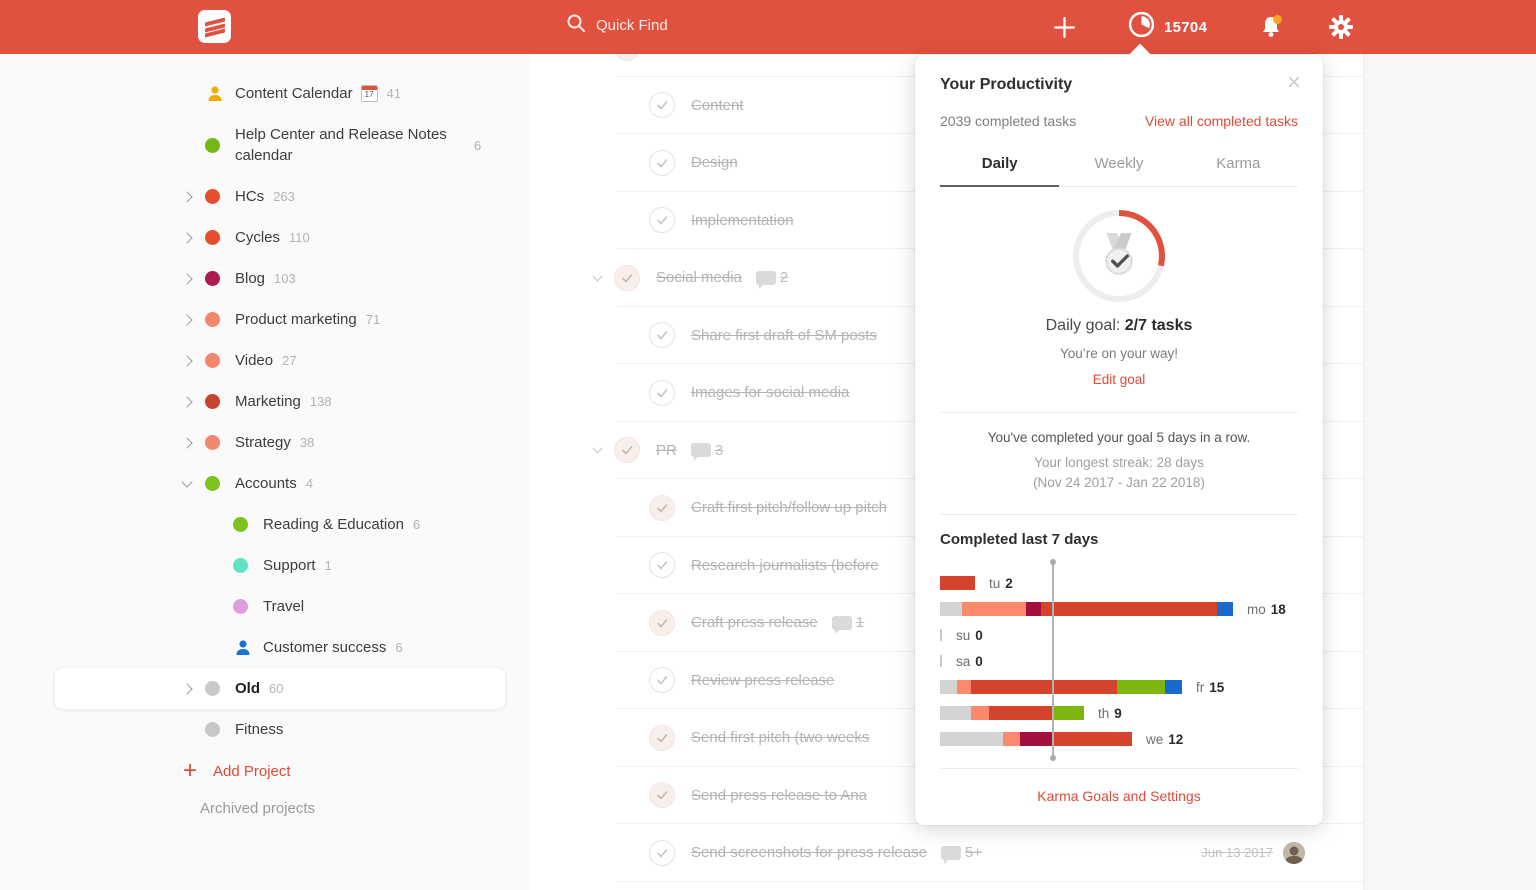 The image size is (1536, 890). What do you see at coordinates (280, 565) in the screenshot?
I see `sidebar-item-support: Support 1` at bounding box center [280, 565].